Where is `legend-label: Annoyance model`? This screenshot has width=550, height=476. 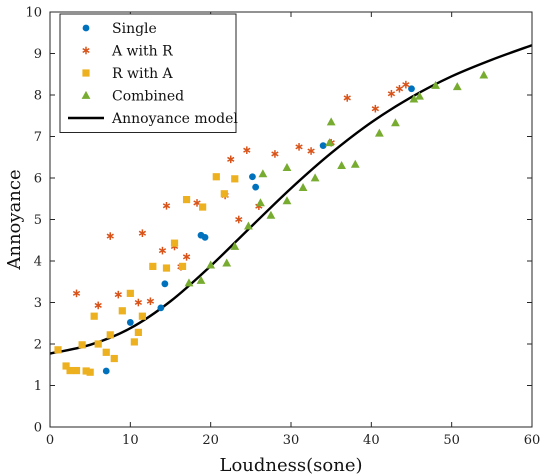
legend-label: Annoyance model is located at coordinates (174, 119).